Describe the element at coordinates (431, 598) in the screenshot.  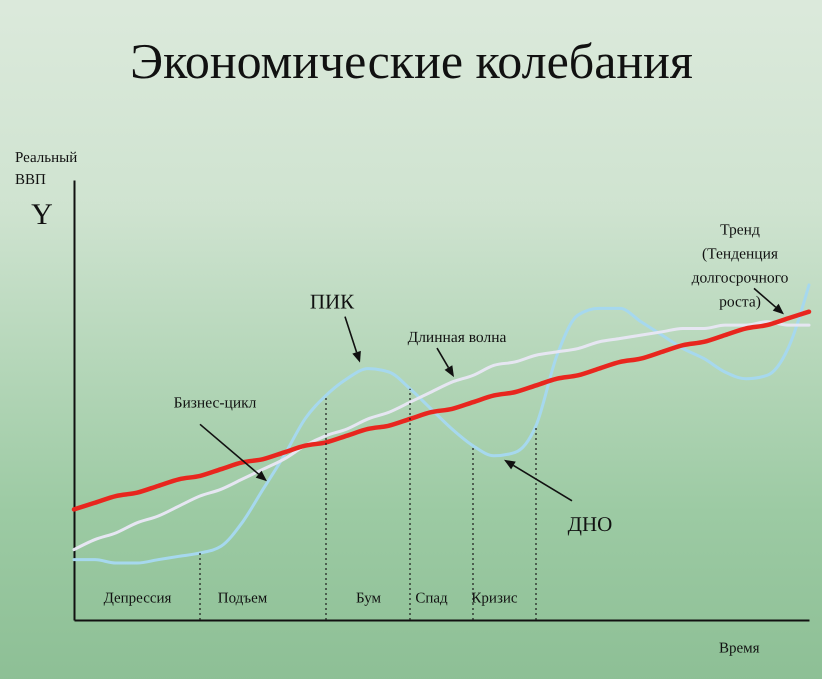
I see `x-tick-label: Спад` at that location.